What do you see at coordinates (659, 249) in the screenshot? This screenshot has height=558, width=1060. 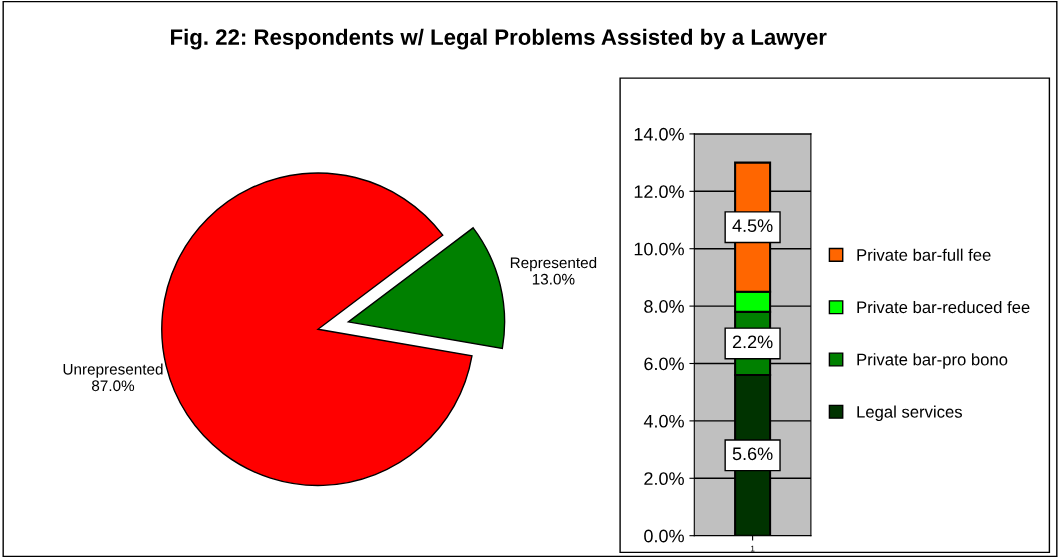 I see `y-tick-label: 10.0%` at bounding box center [659, 249].